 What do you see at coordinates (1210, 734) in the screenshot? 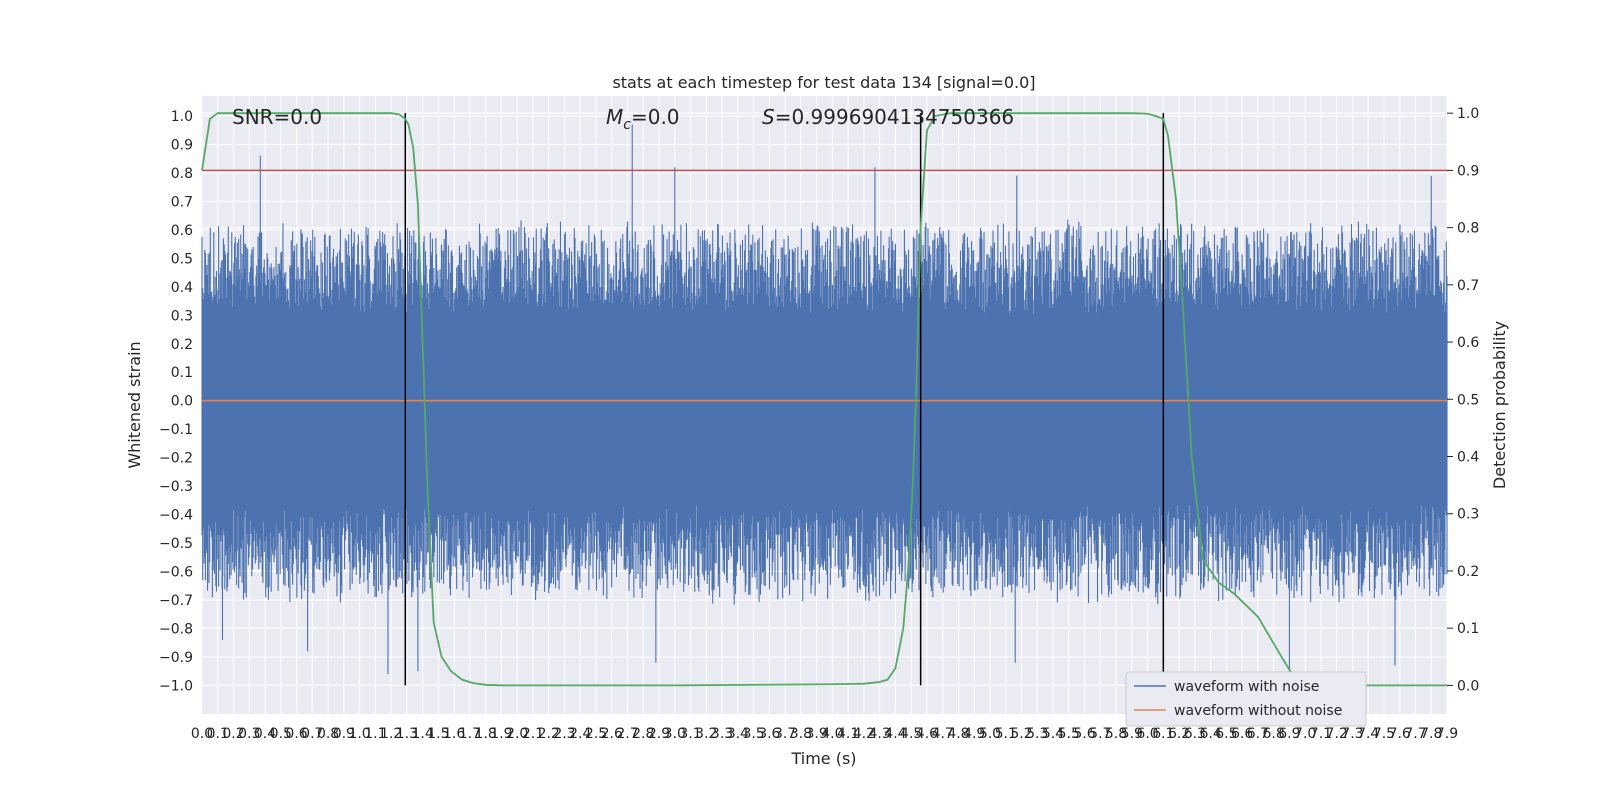
I see `x-tick-label: 6.4` at bounding box center [1210, 734].